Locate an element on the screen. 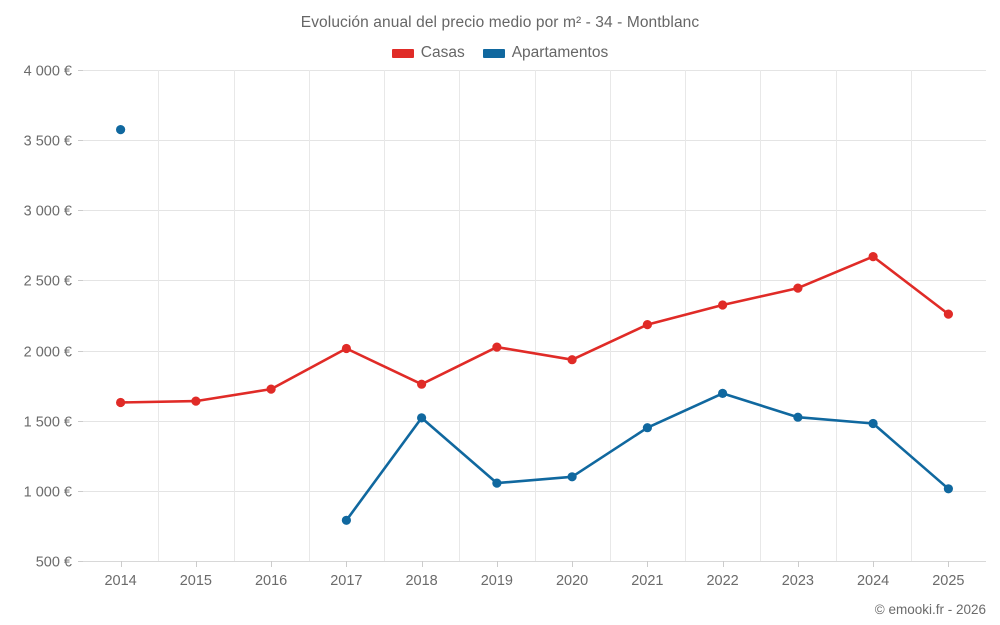 The height and width of the screenshot is (625, 1000). legend-swatch-apartamentos is located at coordinates (493, 53).